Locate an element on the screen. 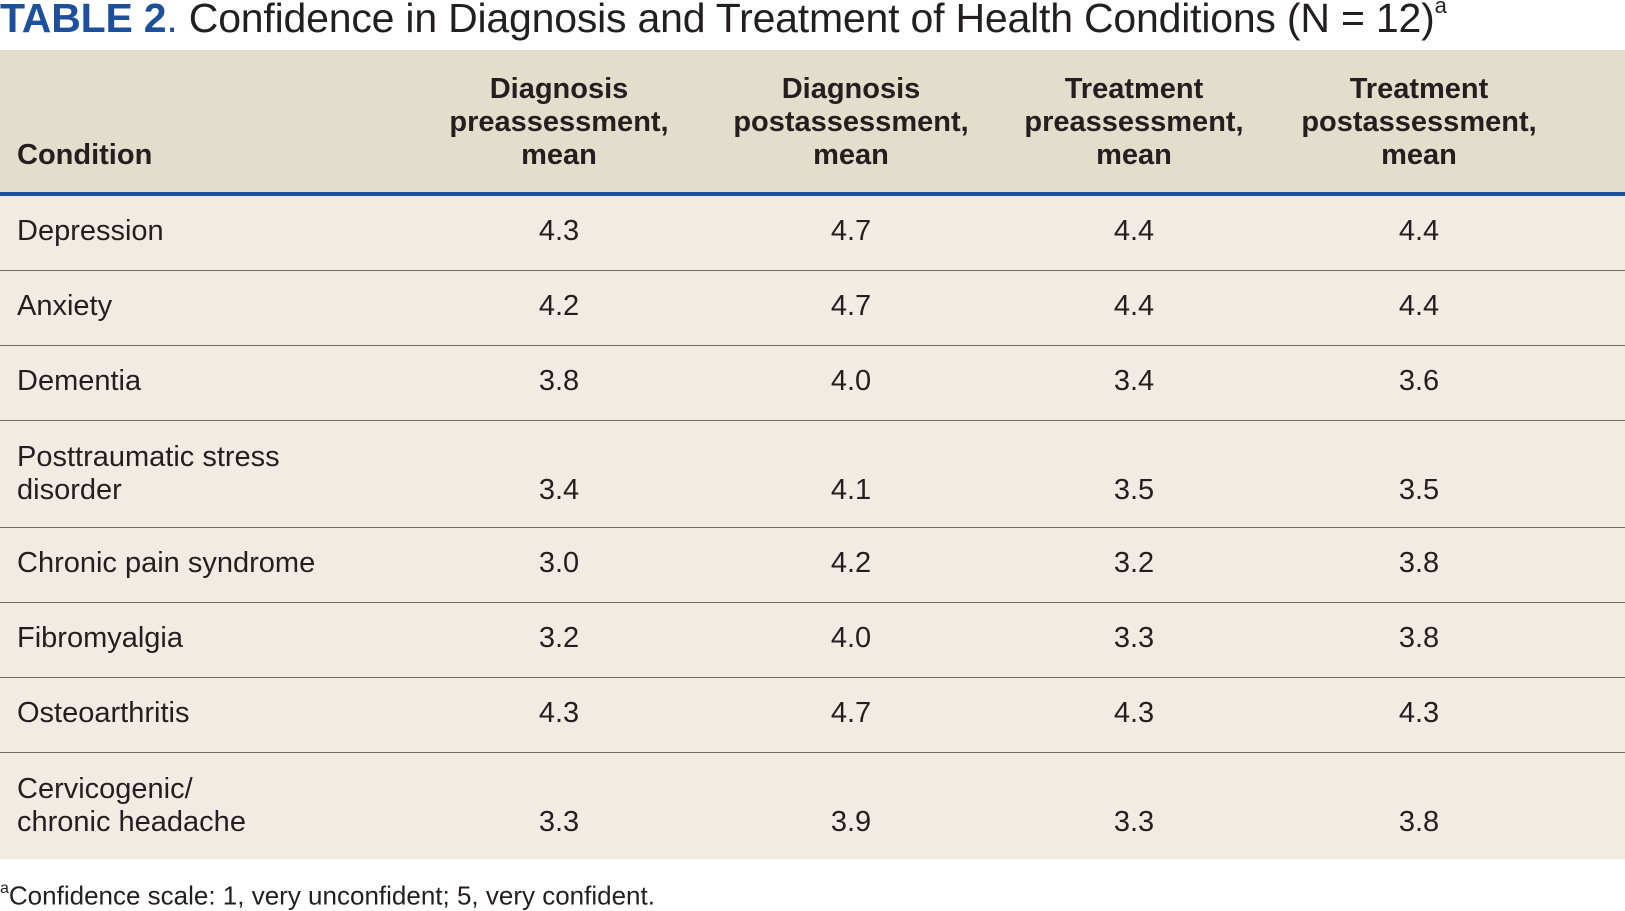 This screenshot has width=1625, height=911. condition-cell: Anxiety is located at coordinates (64, 306).